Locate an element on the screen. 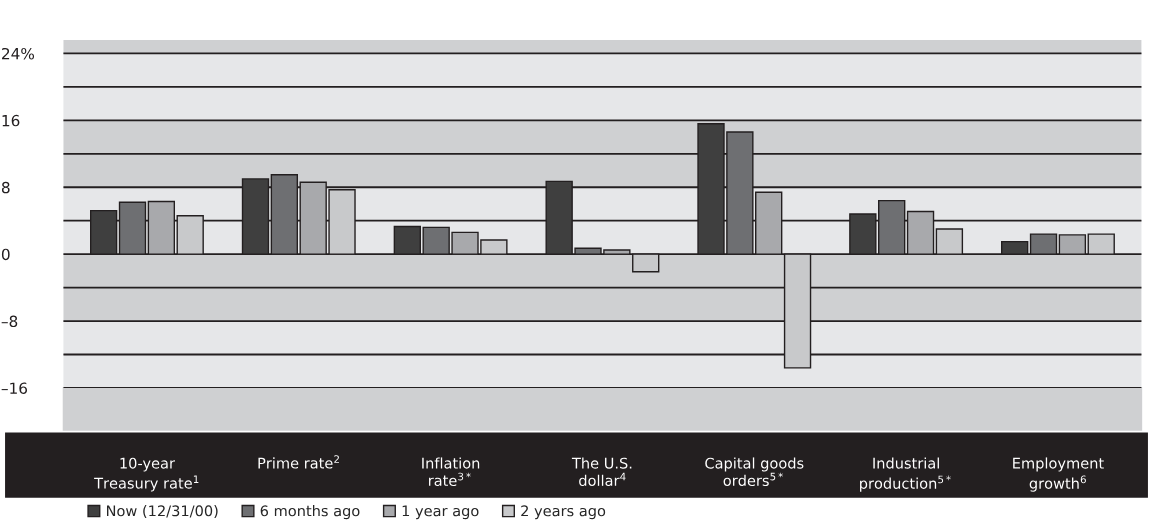 Image resolution: width=1153 pixels, height=527 pixels. legend-label: 2 years ago is located at coordinates (563, 512).